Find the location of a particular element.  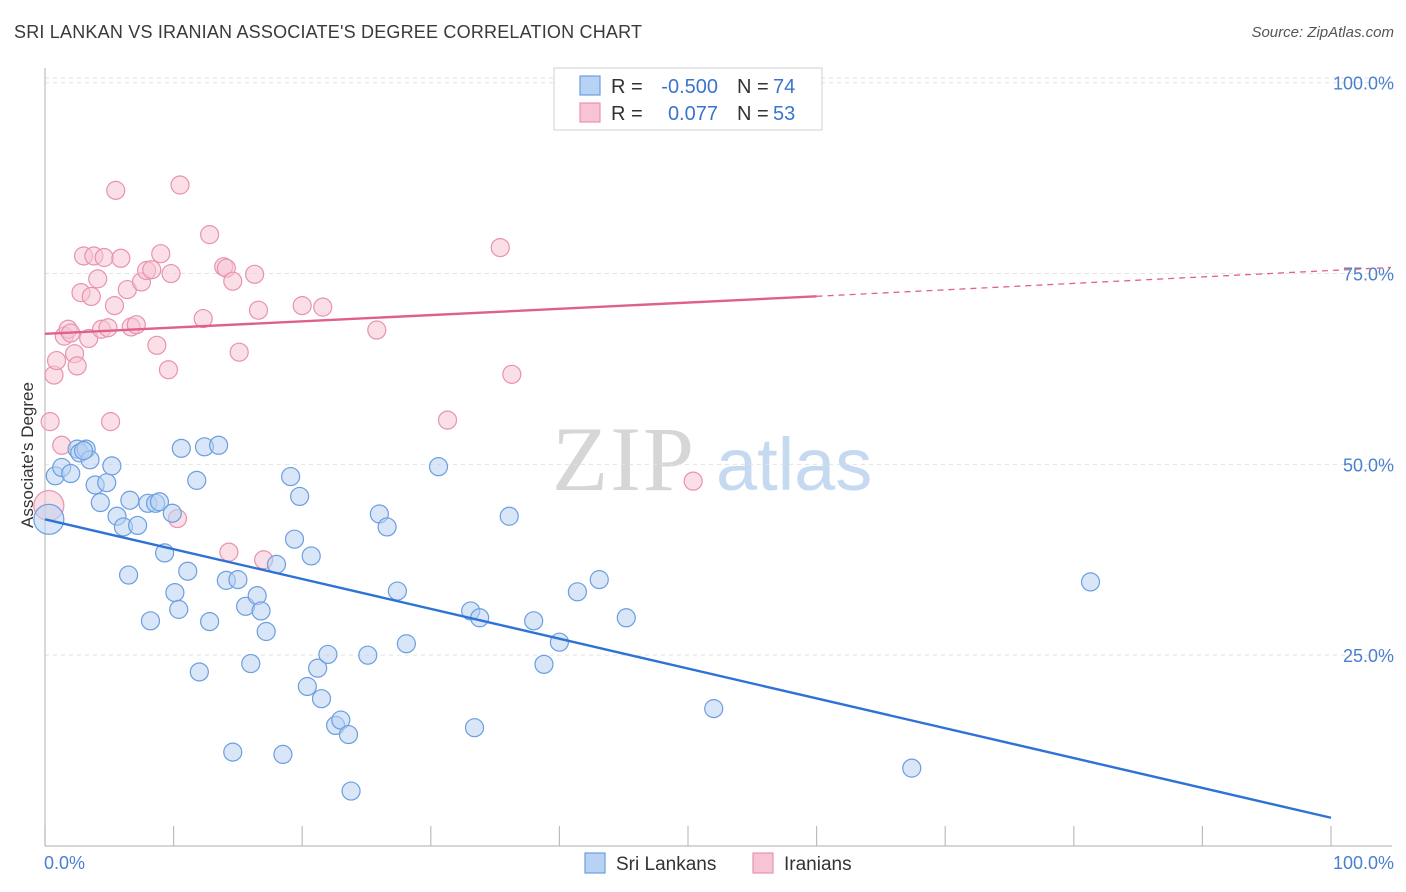

legend-r-label-1: R = is located at coordinates (627, 87).